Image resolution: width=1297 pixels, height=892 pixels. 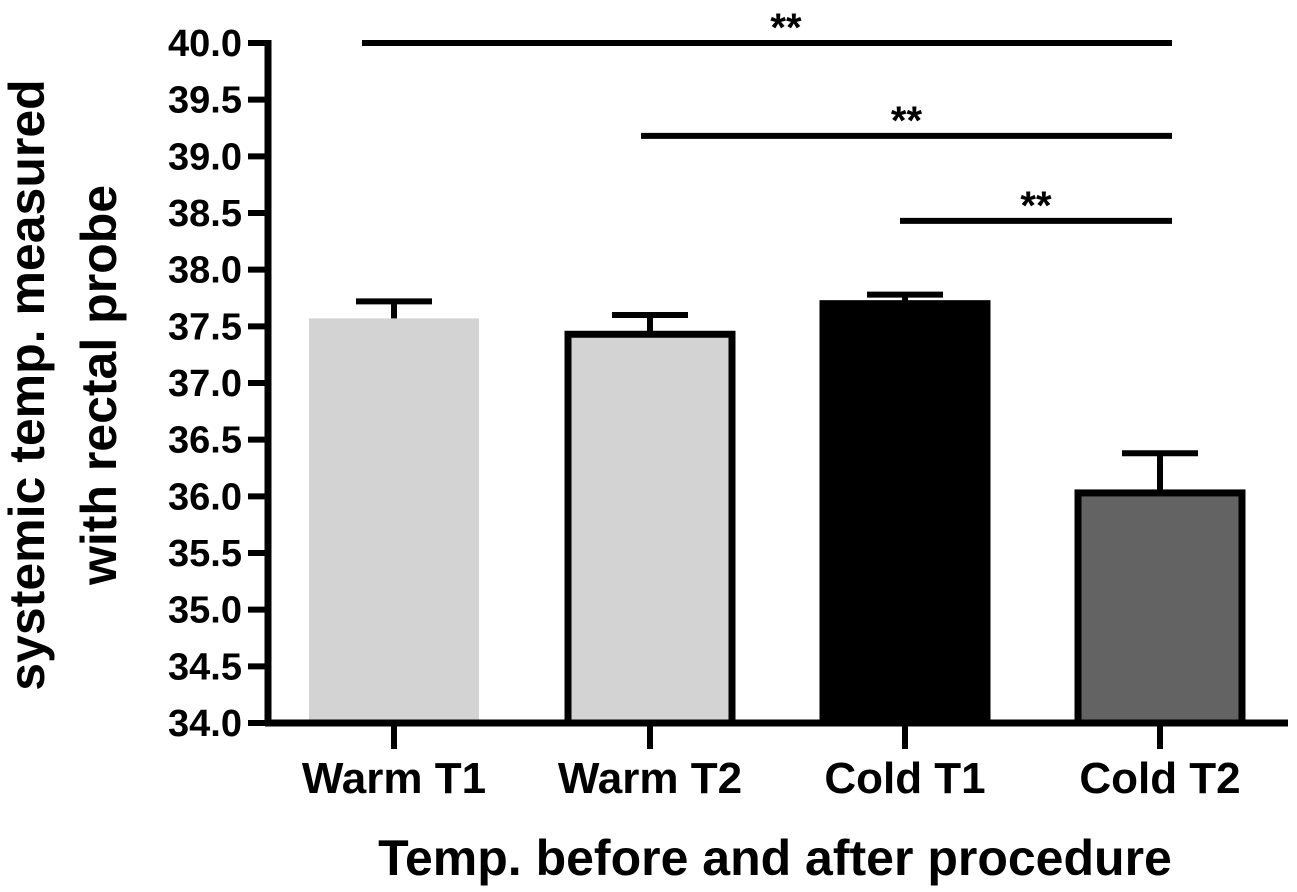 What do you see at coordinates (27, 384) in the screenshot?
I see `y-axis-title-line-1: systemic temp. measured` at bounding box center [27, 384].